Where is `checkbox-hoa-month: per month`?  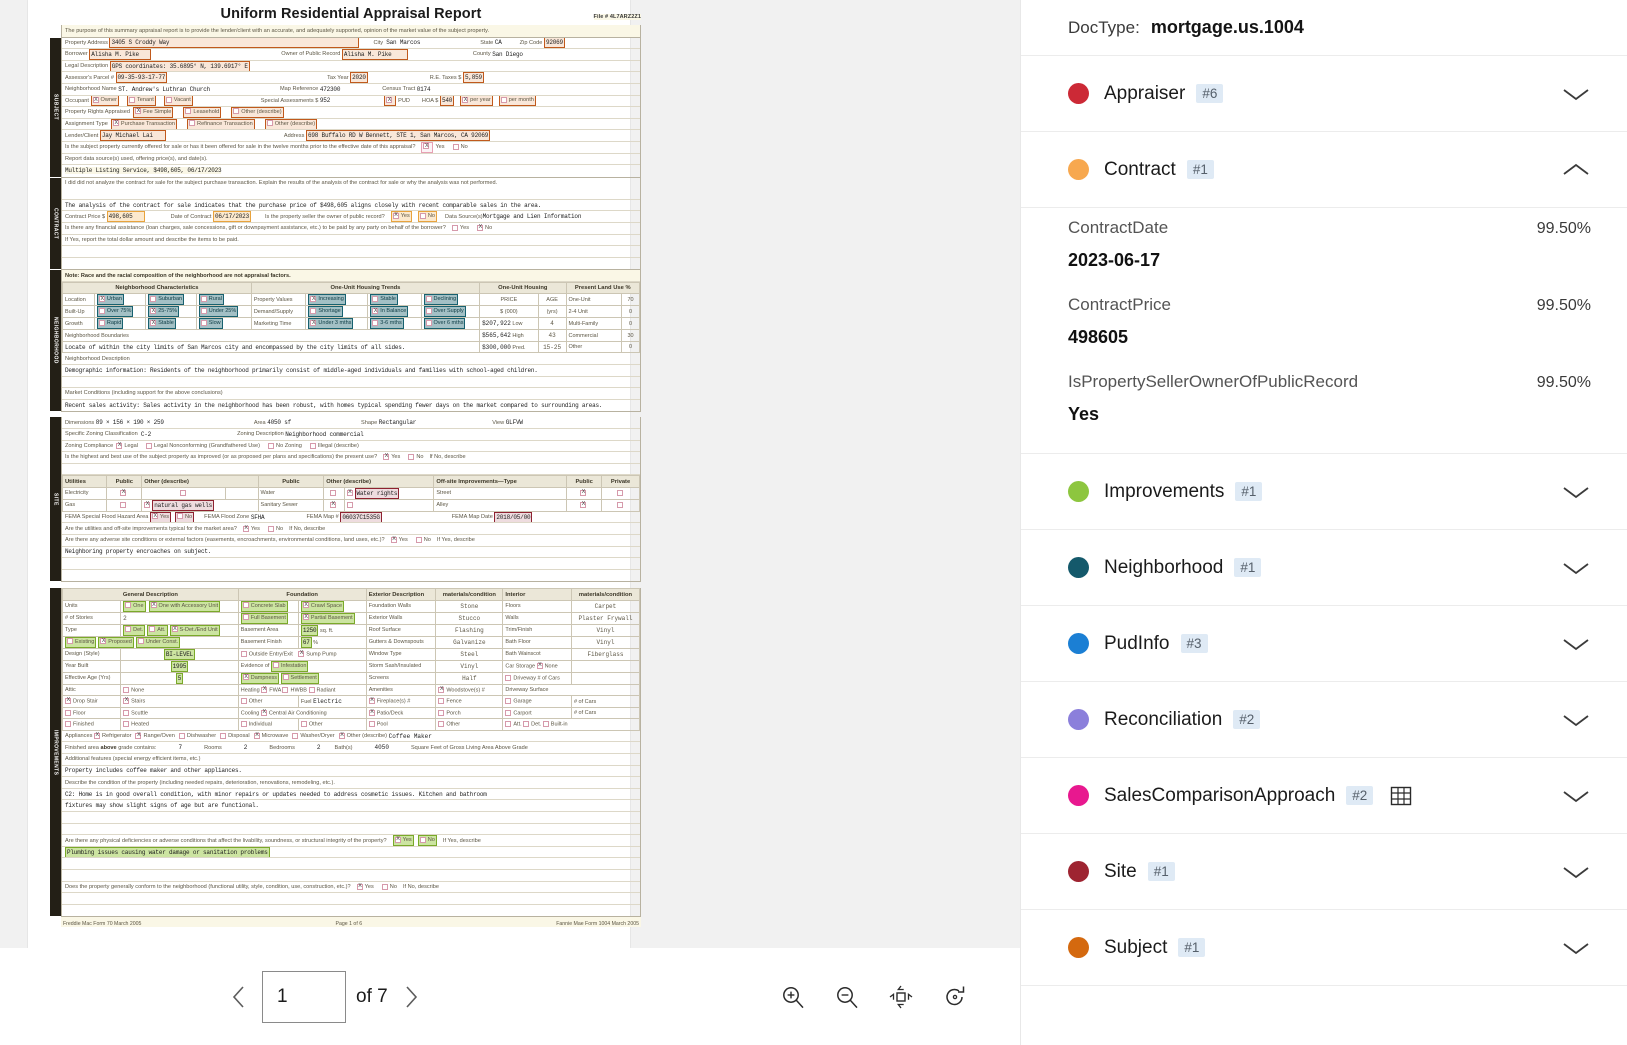
checkbox-hoa-month: per month is located at coordinates (517, 101).